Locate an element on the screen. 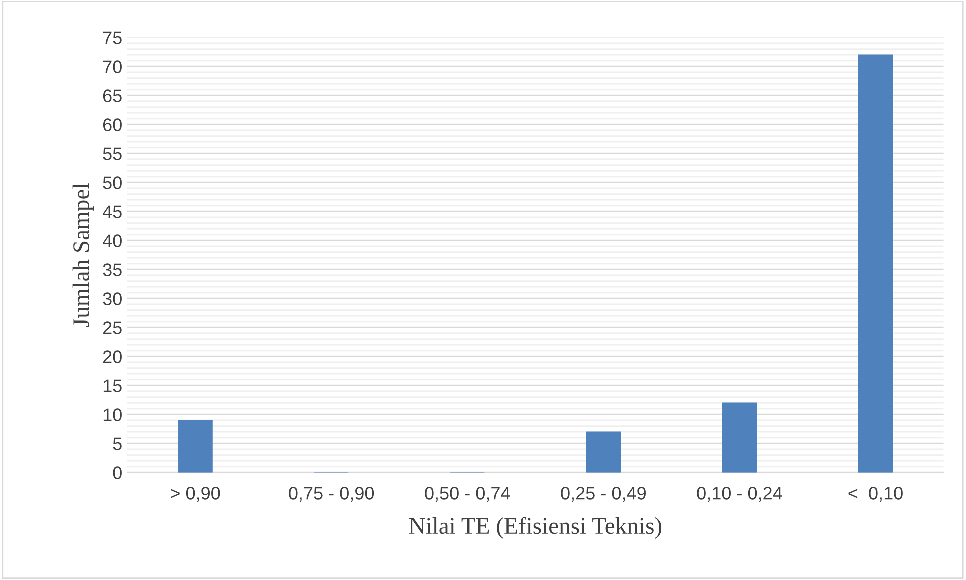 The image size is (966, 580). x-tick-label: 0,25 - 0,49 is located at coordinates (603, 494).